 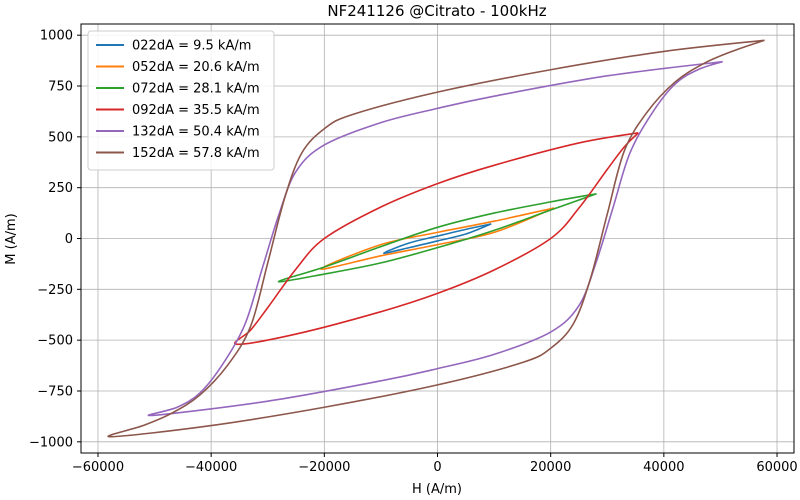 What do you see at coordinates (60, 188) in the screenshot?
I see `y-tick-label: 250` at bounding box center [60, 188].